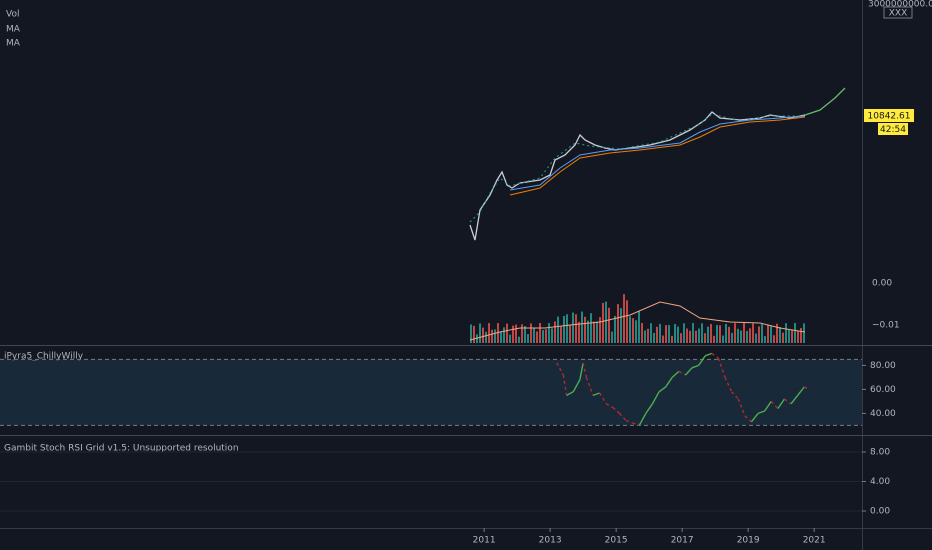  What do you see at coordinates (883, 390) in the screenshot?
I see `y-tick-label: 60.00` at bounding box center [883, 390].